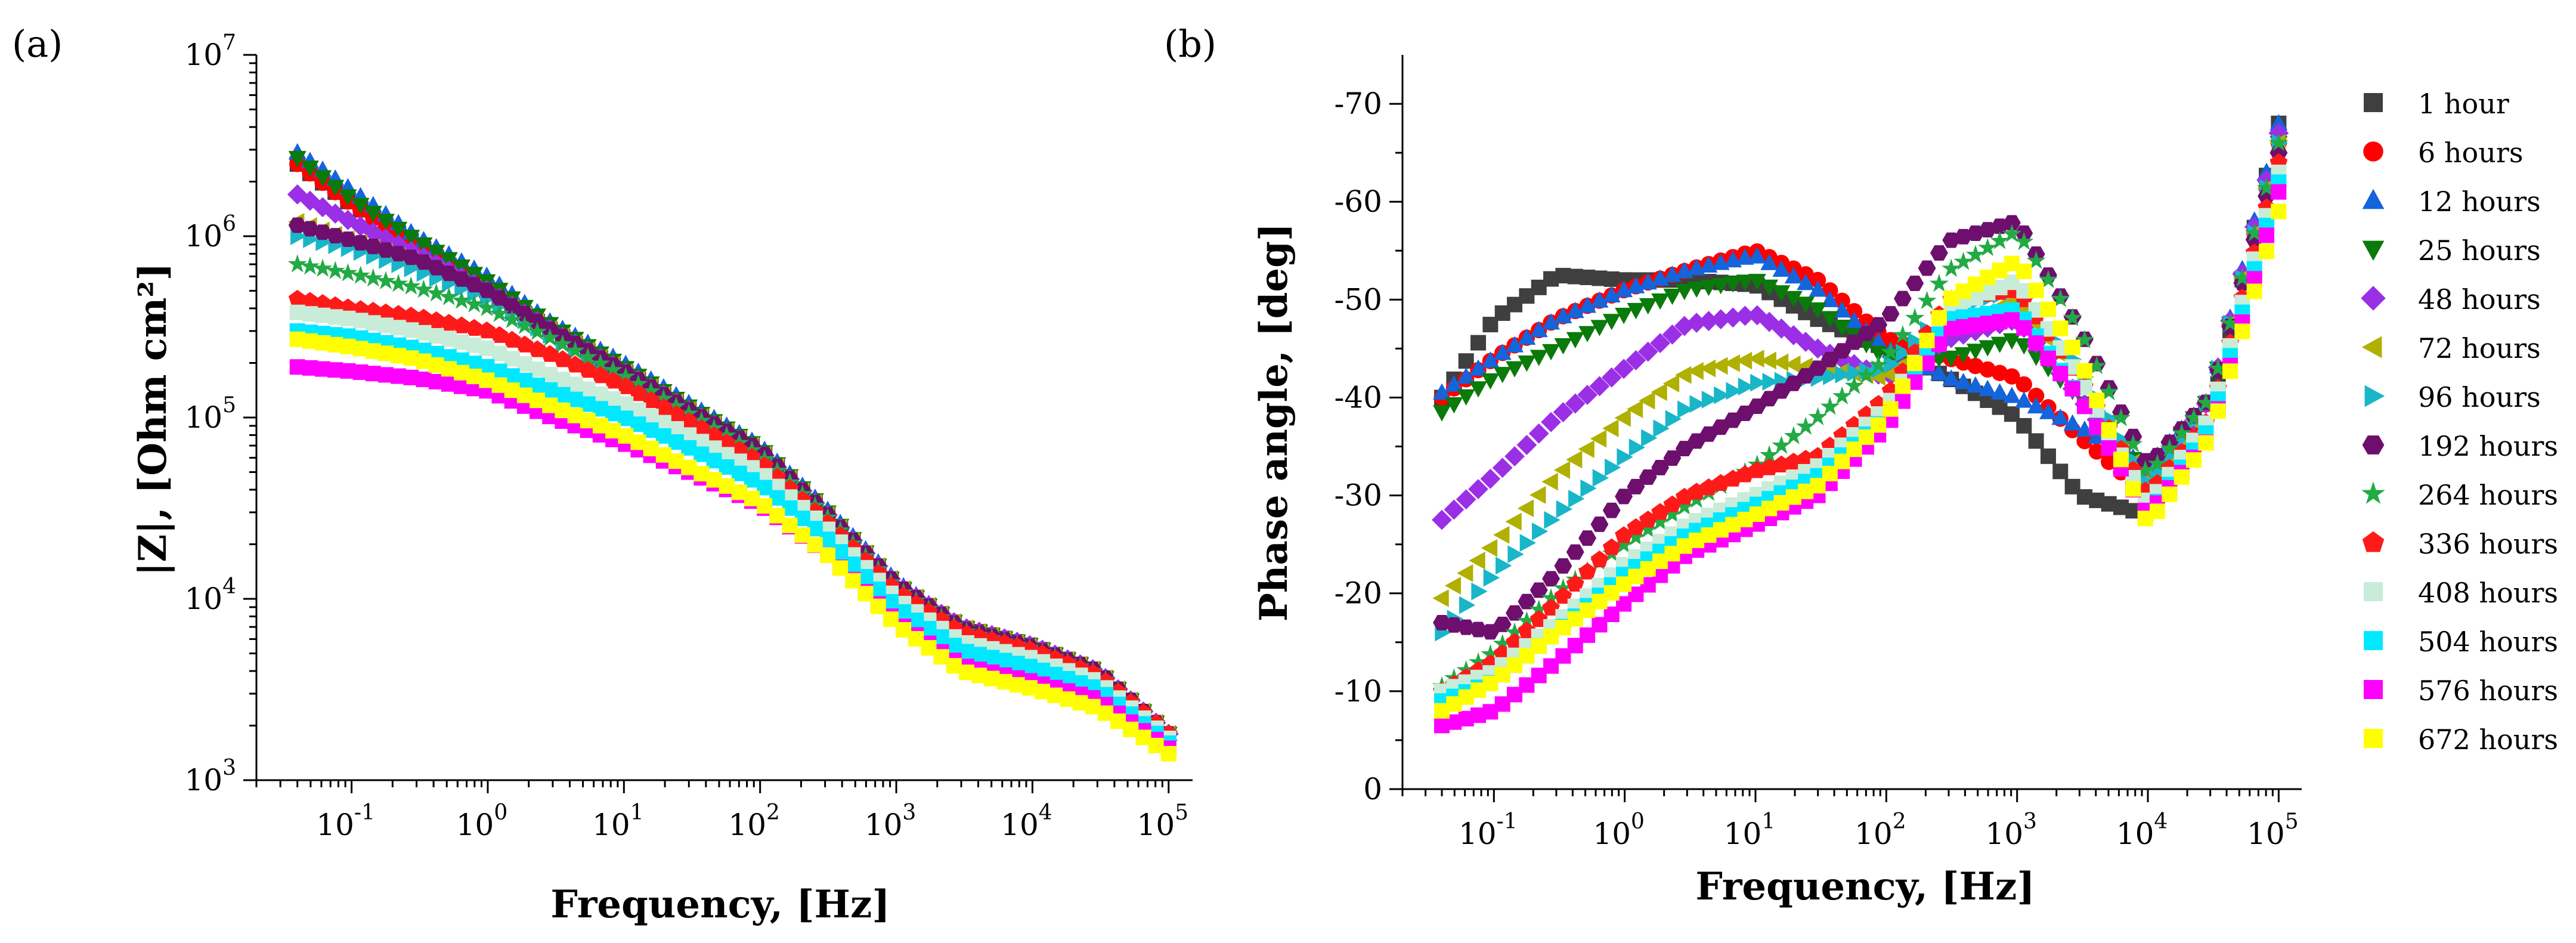  I want to click on chart-a-x-tick-exponent: 1, so click(637, 812).